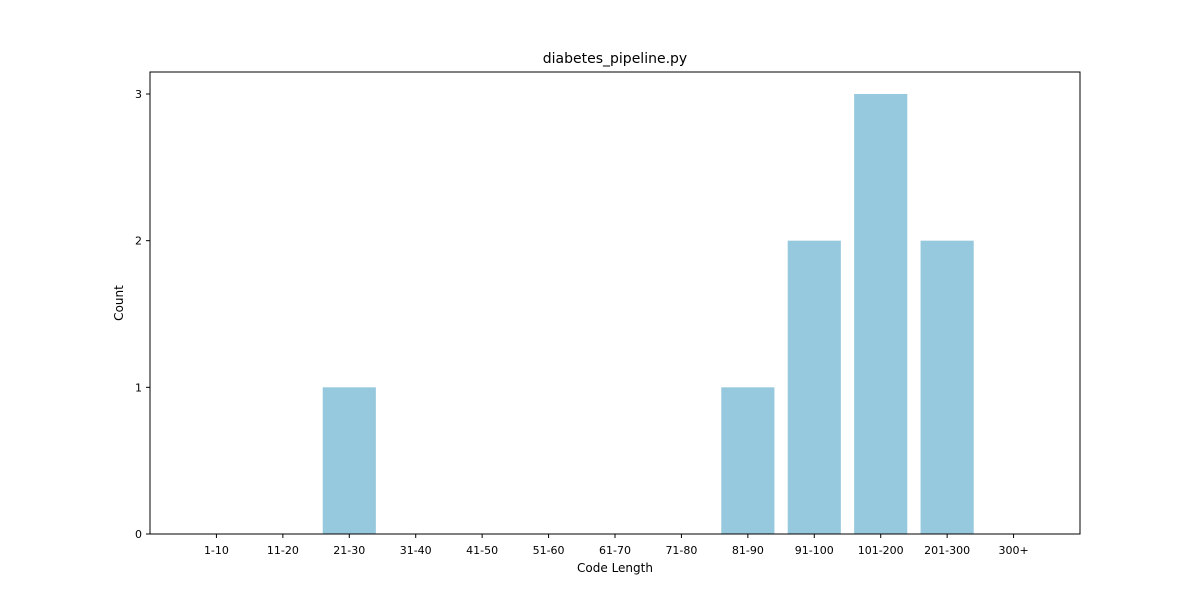 This screenshot has height=604, width=1200. Describe the element at coordinates (615, 550) in the screenshot. I see `x-tick-label: 61-70` at that location.